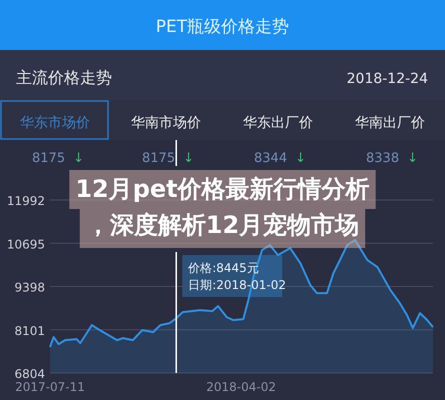 Image resolution: width=445 pixels, height=400 pixels. What do you see at coordinates (25, 244) in the screenshot?
I see `y-tick-label: 10695` at bounding box center [25, 244].